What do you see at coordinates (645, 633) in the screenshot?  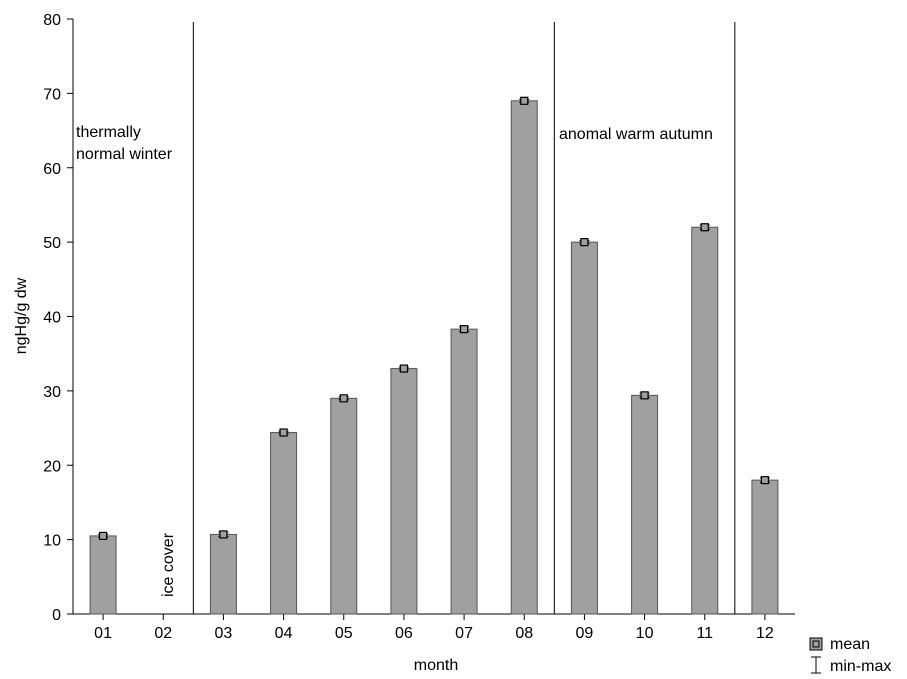 I see `x-tick-label: 10` at bounding box center [645, 633].